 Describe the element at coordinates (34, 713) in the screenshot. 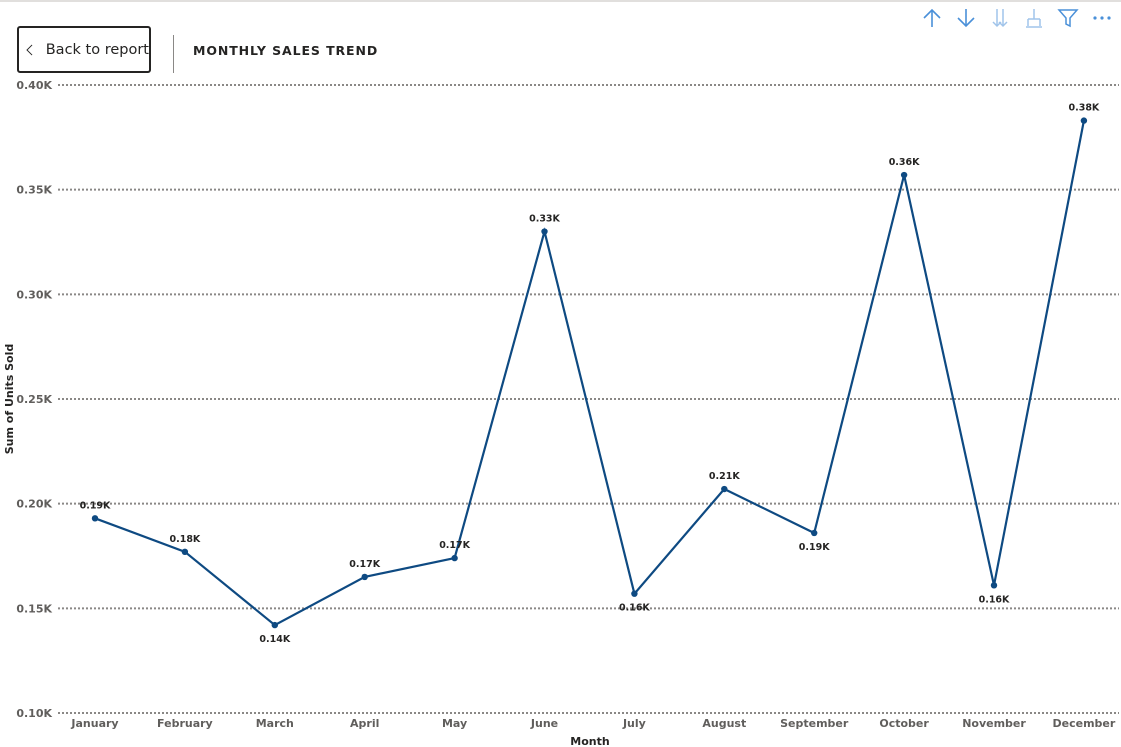

I see `y-tick-label: 0.10K` at that location.